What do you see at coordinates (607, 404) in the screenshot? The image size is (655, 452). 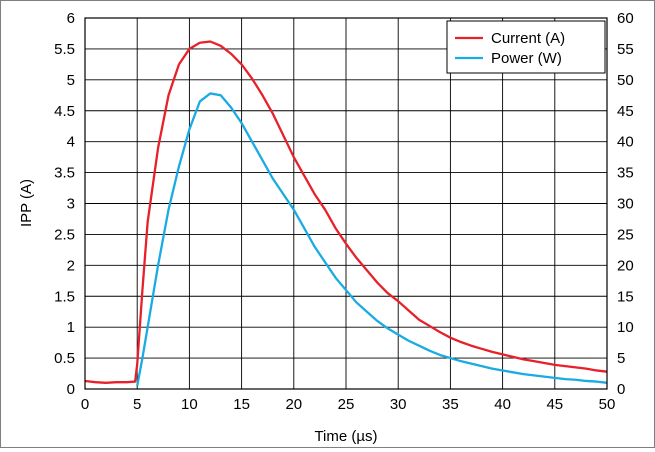 I see `x-tick-label-10: 50` at bounding box center [607, 404].